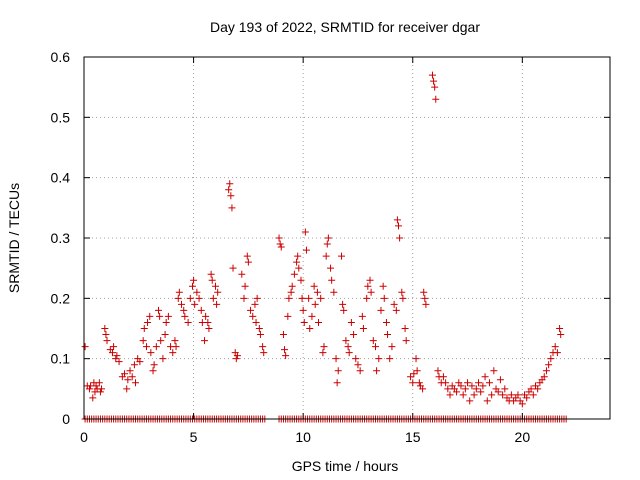 The width and height of the screenshot is (640, 480). I want to click on y-tick-label: 0.5, so click(61, 117).